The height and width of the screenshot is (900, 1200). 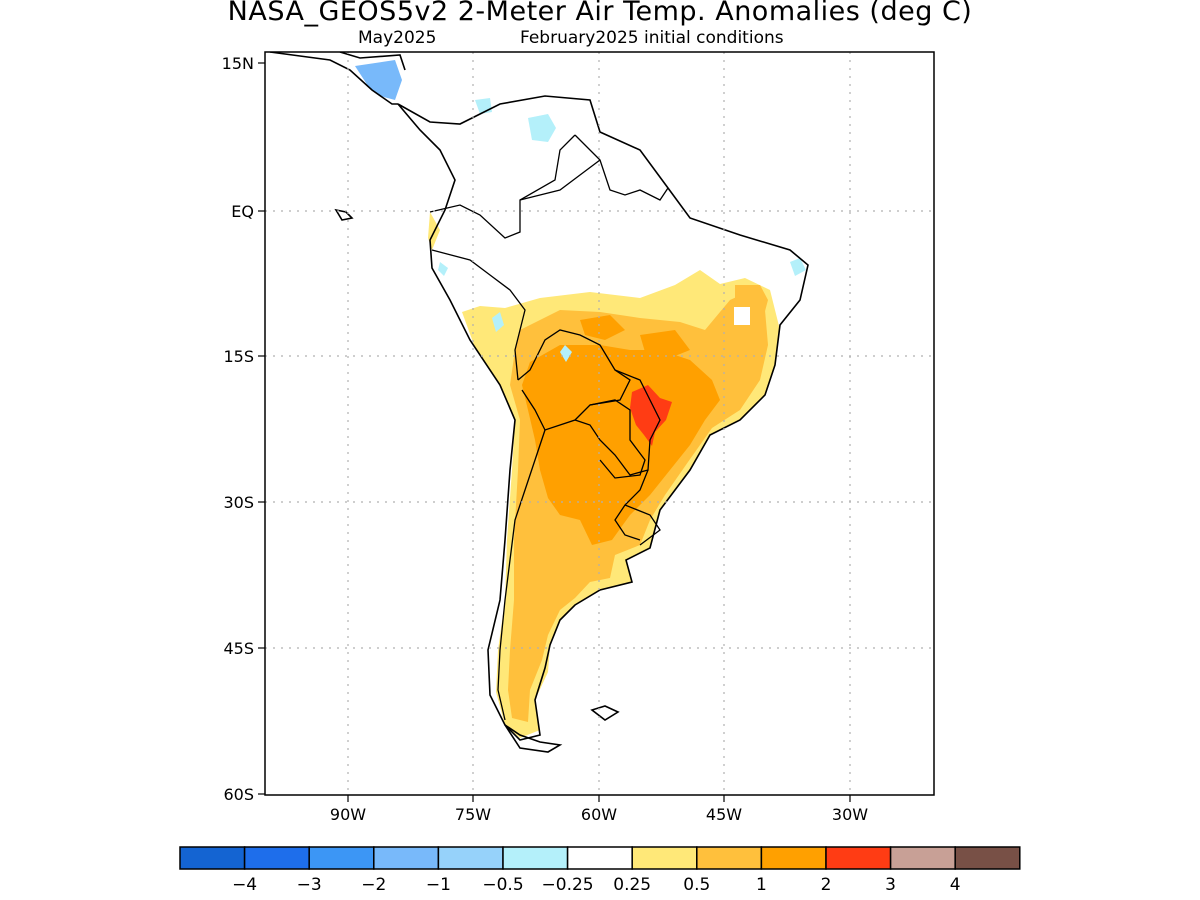 What do you see at coordinates (498, 322) in the screenshot?
I see `anomaly-neg-andes` at bounding box center [498, 322].